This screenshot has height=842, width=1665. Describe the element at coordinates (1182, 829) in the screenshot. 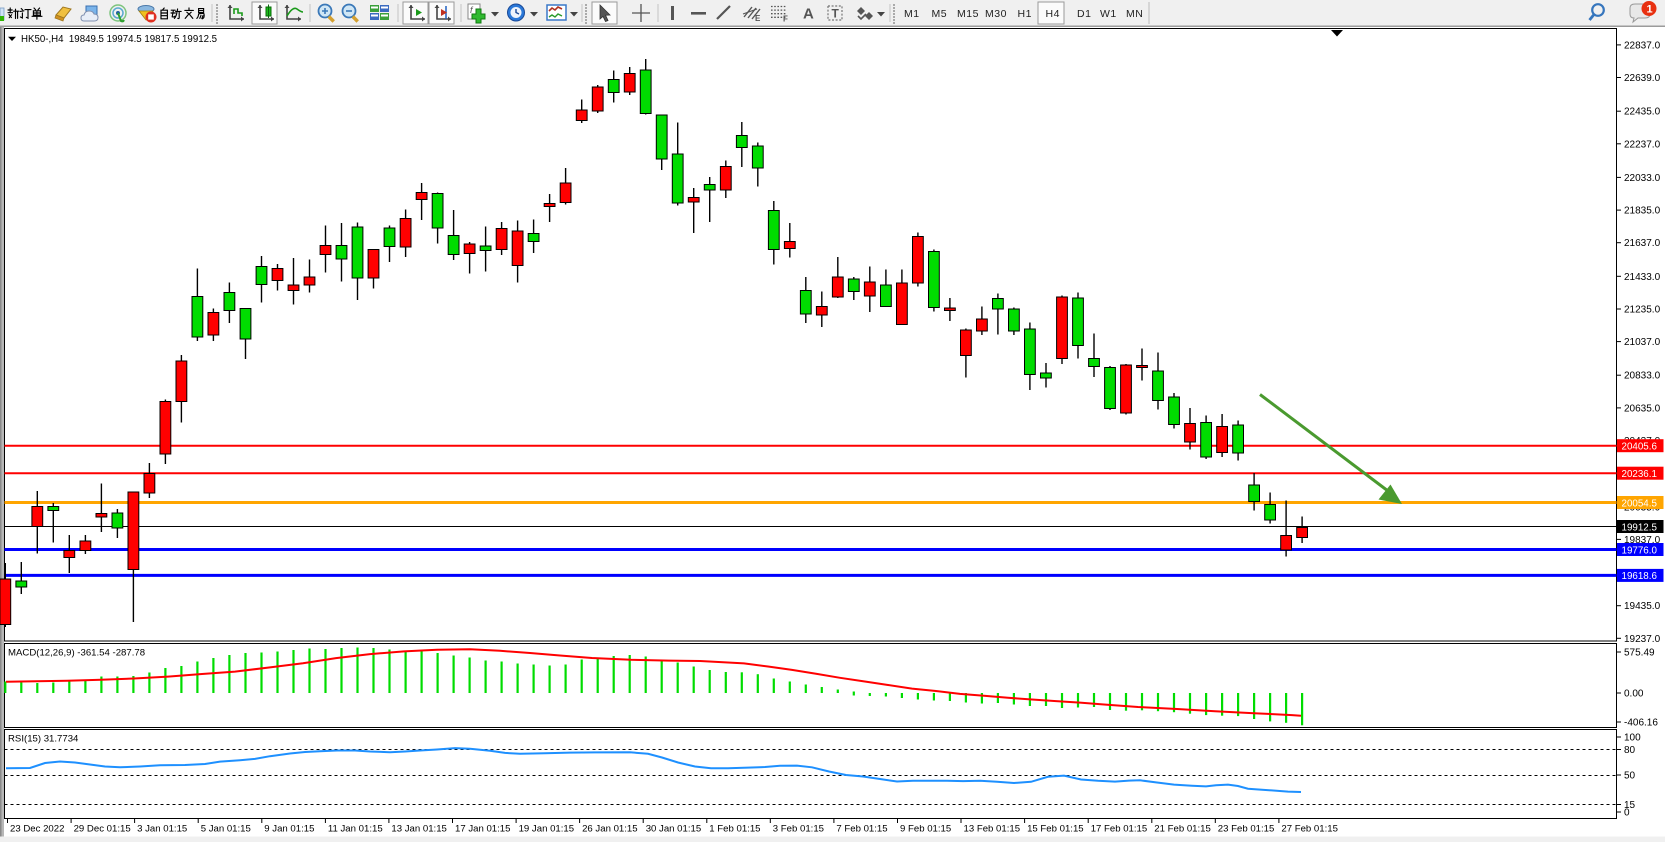

I see `svg-text: 21 Feb 01:15` at that location.